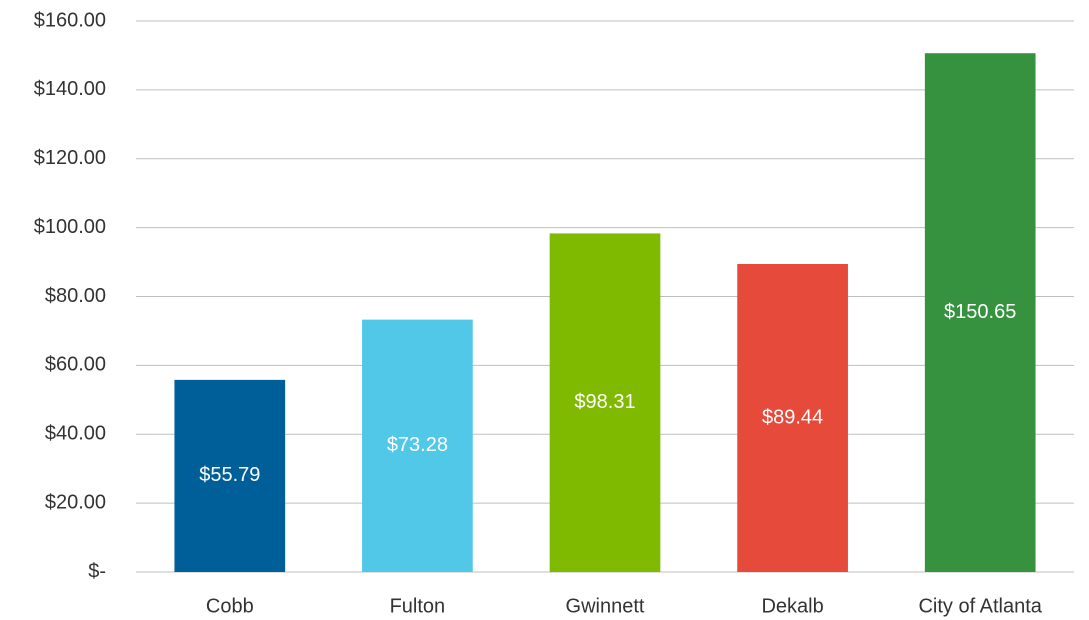 This screenshot has width=1089, height=620. What do you see at coordinates (792, 606) in the screenshot?
I see `x-tick-label: Dekalb` at bounding box center [792, 606].